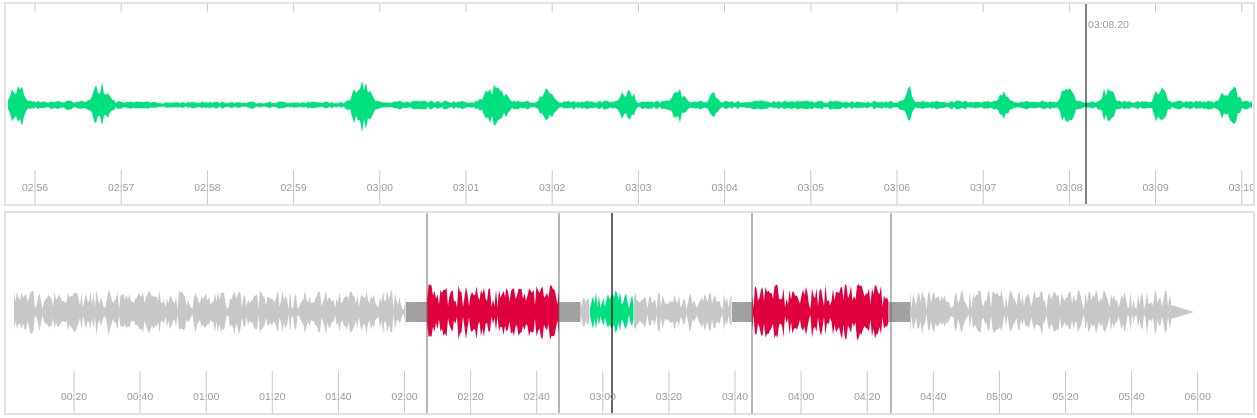  Describe the element at coordinates (867, 397) in the screenshot. I see `overview-time-label: 04:20` at that location.